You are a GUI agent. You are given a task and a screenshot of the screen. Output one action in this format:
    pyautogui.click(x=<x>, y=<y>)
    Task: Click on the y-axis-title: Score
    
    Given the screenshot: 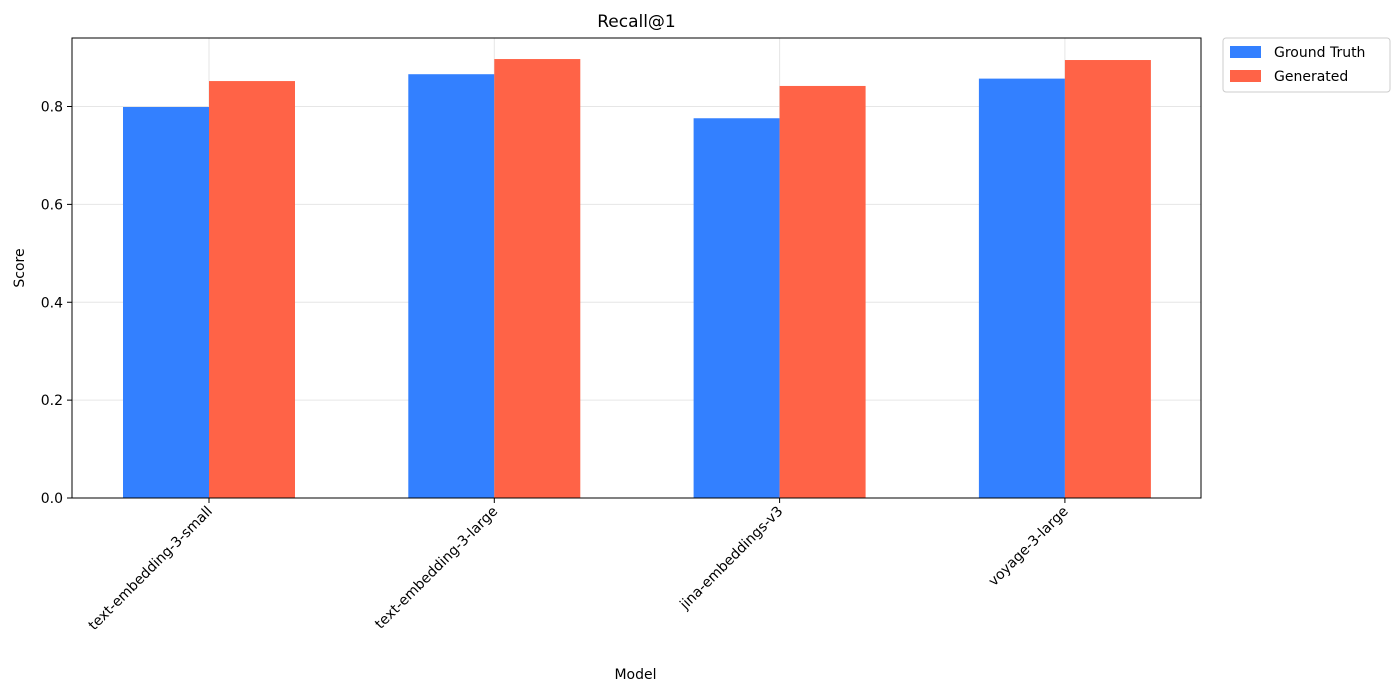 What is the action you would take?
    pyautogui.click(x=20, y=267)
    